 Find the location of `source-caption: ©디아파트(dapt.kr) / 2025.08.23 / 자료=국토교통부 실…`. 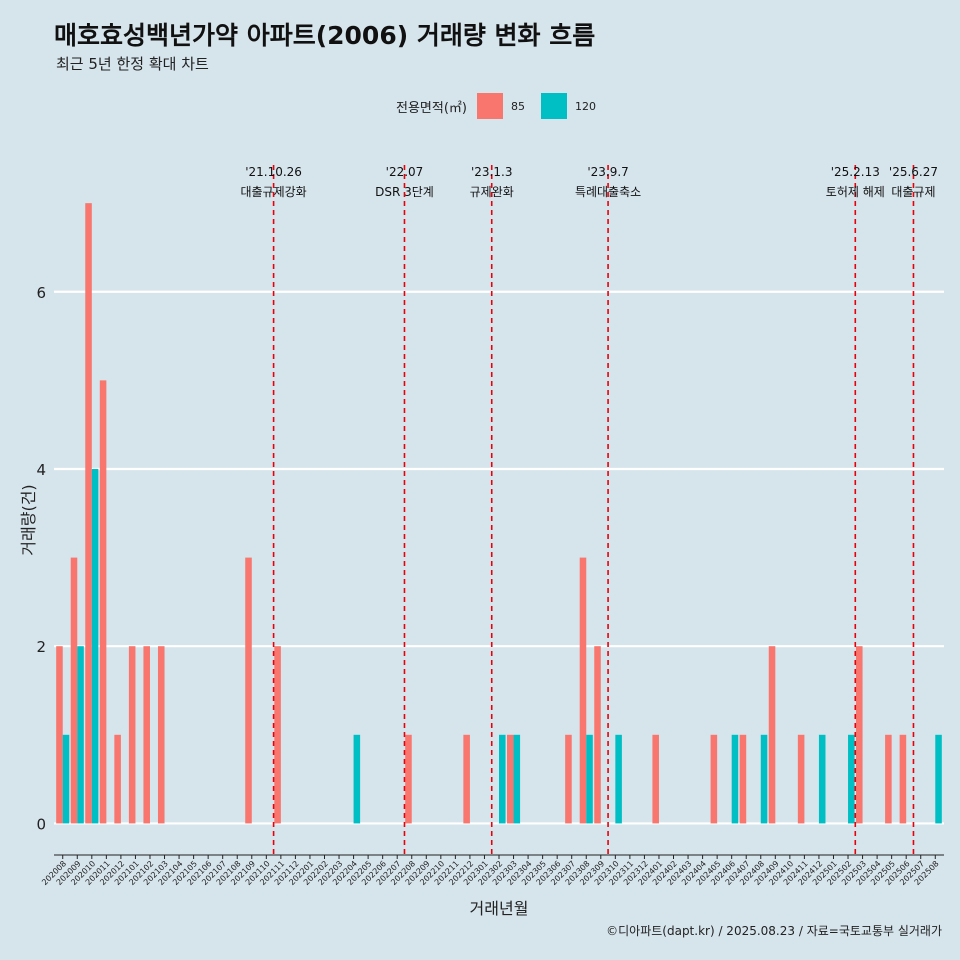

source-caption: ©디아파트(dapt.kr) / 2025.08.23 / 자료=국토교통부 실… is located at coordinates (774, 931).